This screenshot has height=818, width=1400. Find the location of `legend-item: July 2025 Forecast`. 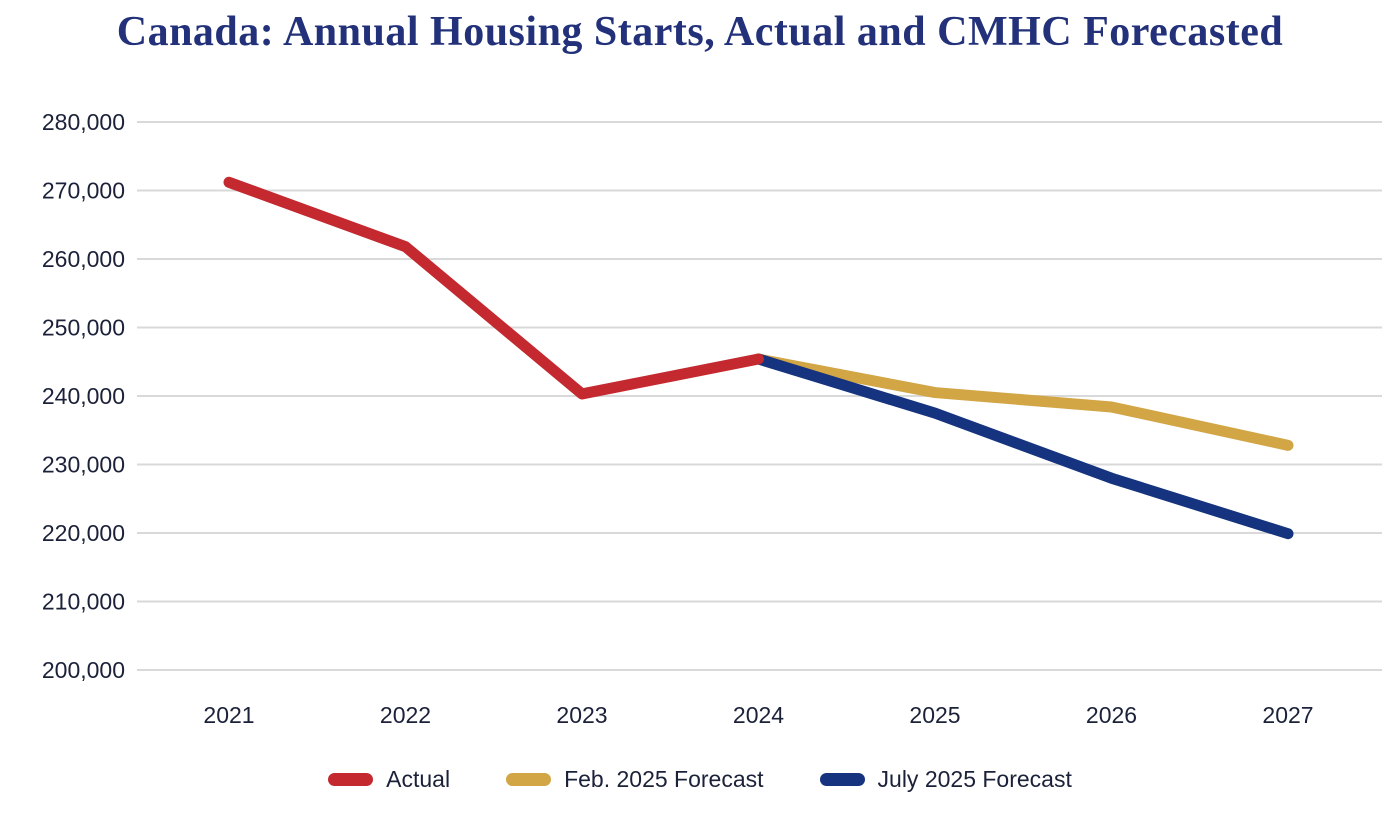

legend-item: July 2025 Forecast is located at coordinates (945, 779).